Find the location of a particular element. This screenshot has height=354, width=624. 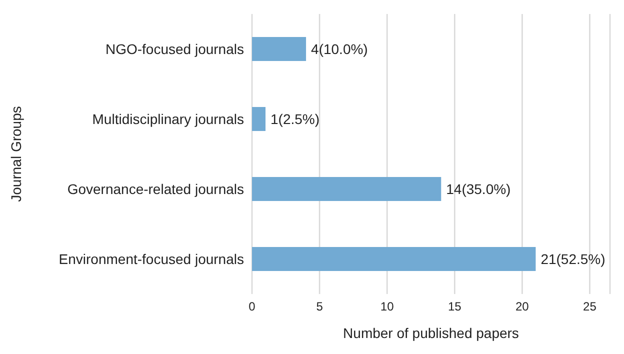

x-tick-label: 20 is located at coordinates (523, 307).